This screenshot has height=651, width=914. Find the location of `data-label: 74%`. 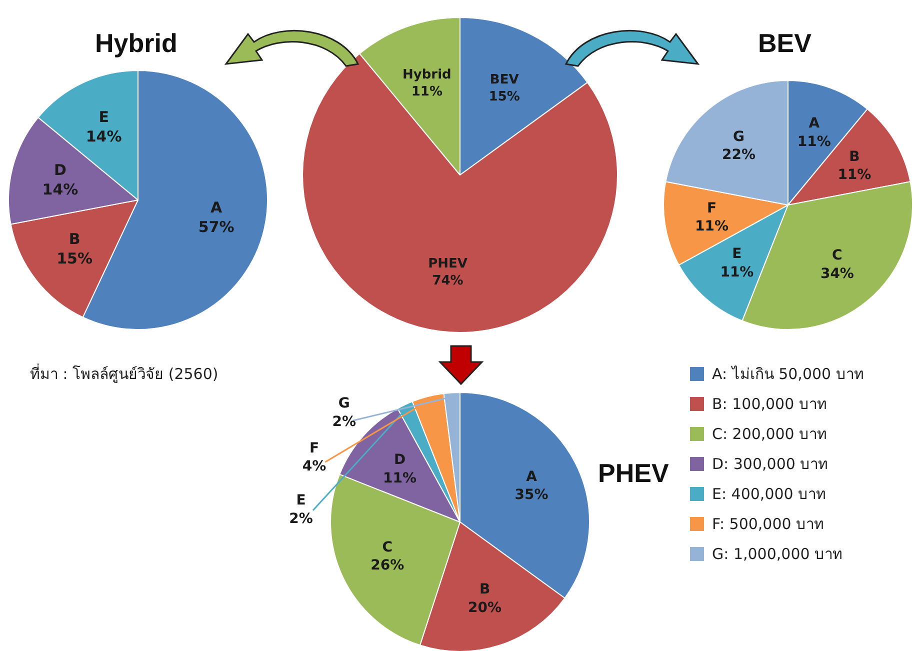

data-label: 74% is located at coordinates (448, 280).